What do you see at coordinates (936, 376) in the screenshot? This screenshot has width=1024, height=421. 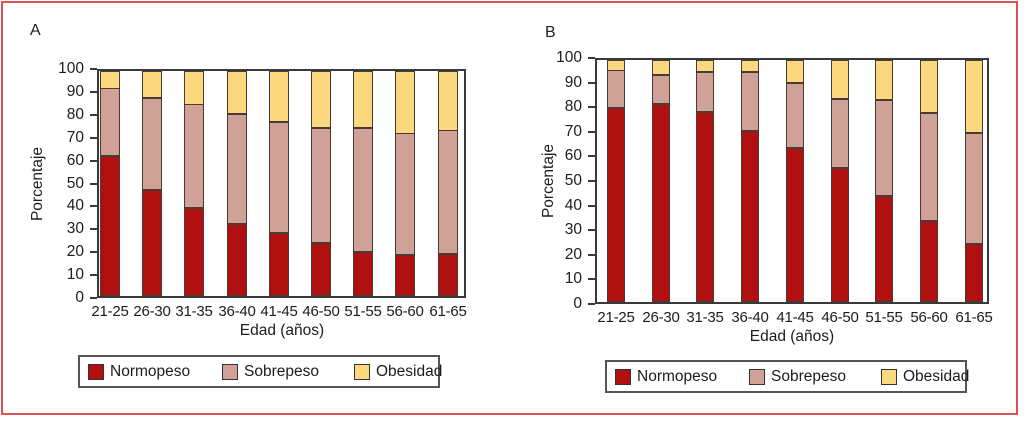 I see `legend-label-obesidad: Obesidad` at bounding box center [936, 376].